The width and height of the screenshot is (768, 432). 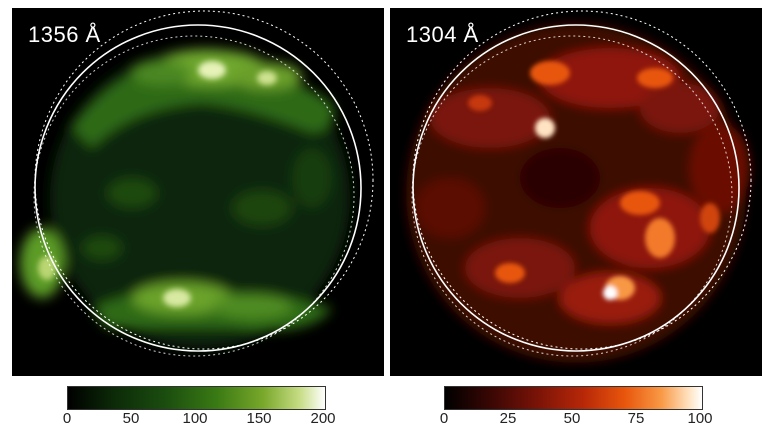 I want to click on colorbar-1356-tick: 0, so click(x=67, y=418).